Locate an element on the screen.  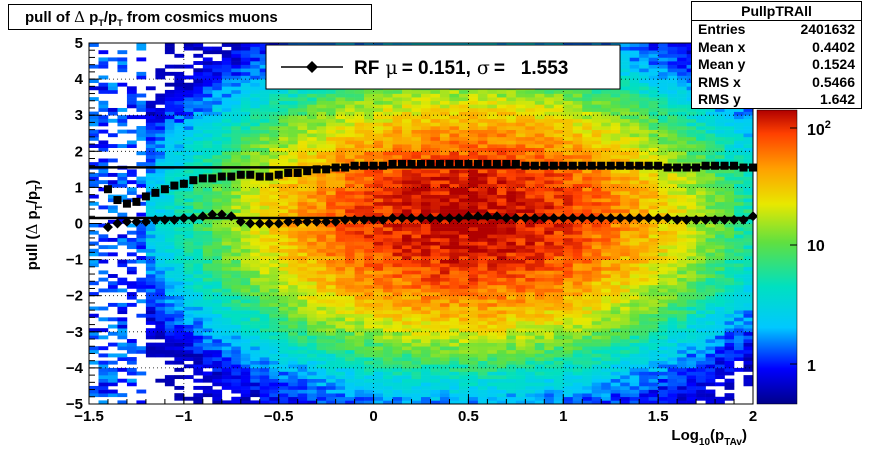
legend: RF μ = 0.151, σ = 1.553 is located at coordinates (443, 67).